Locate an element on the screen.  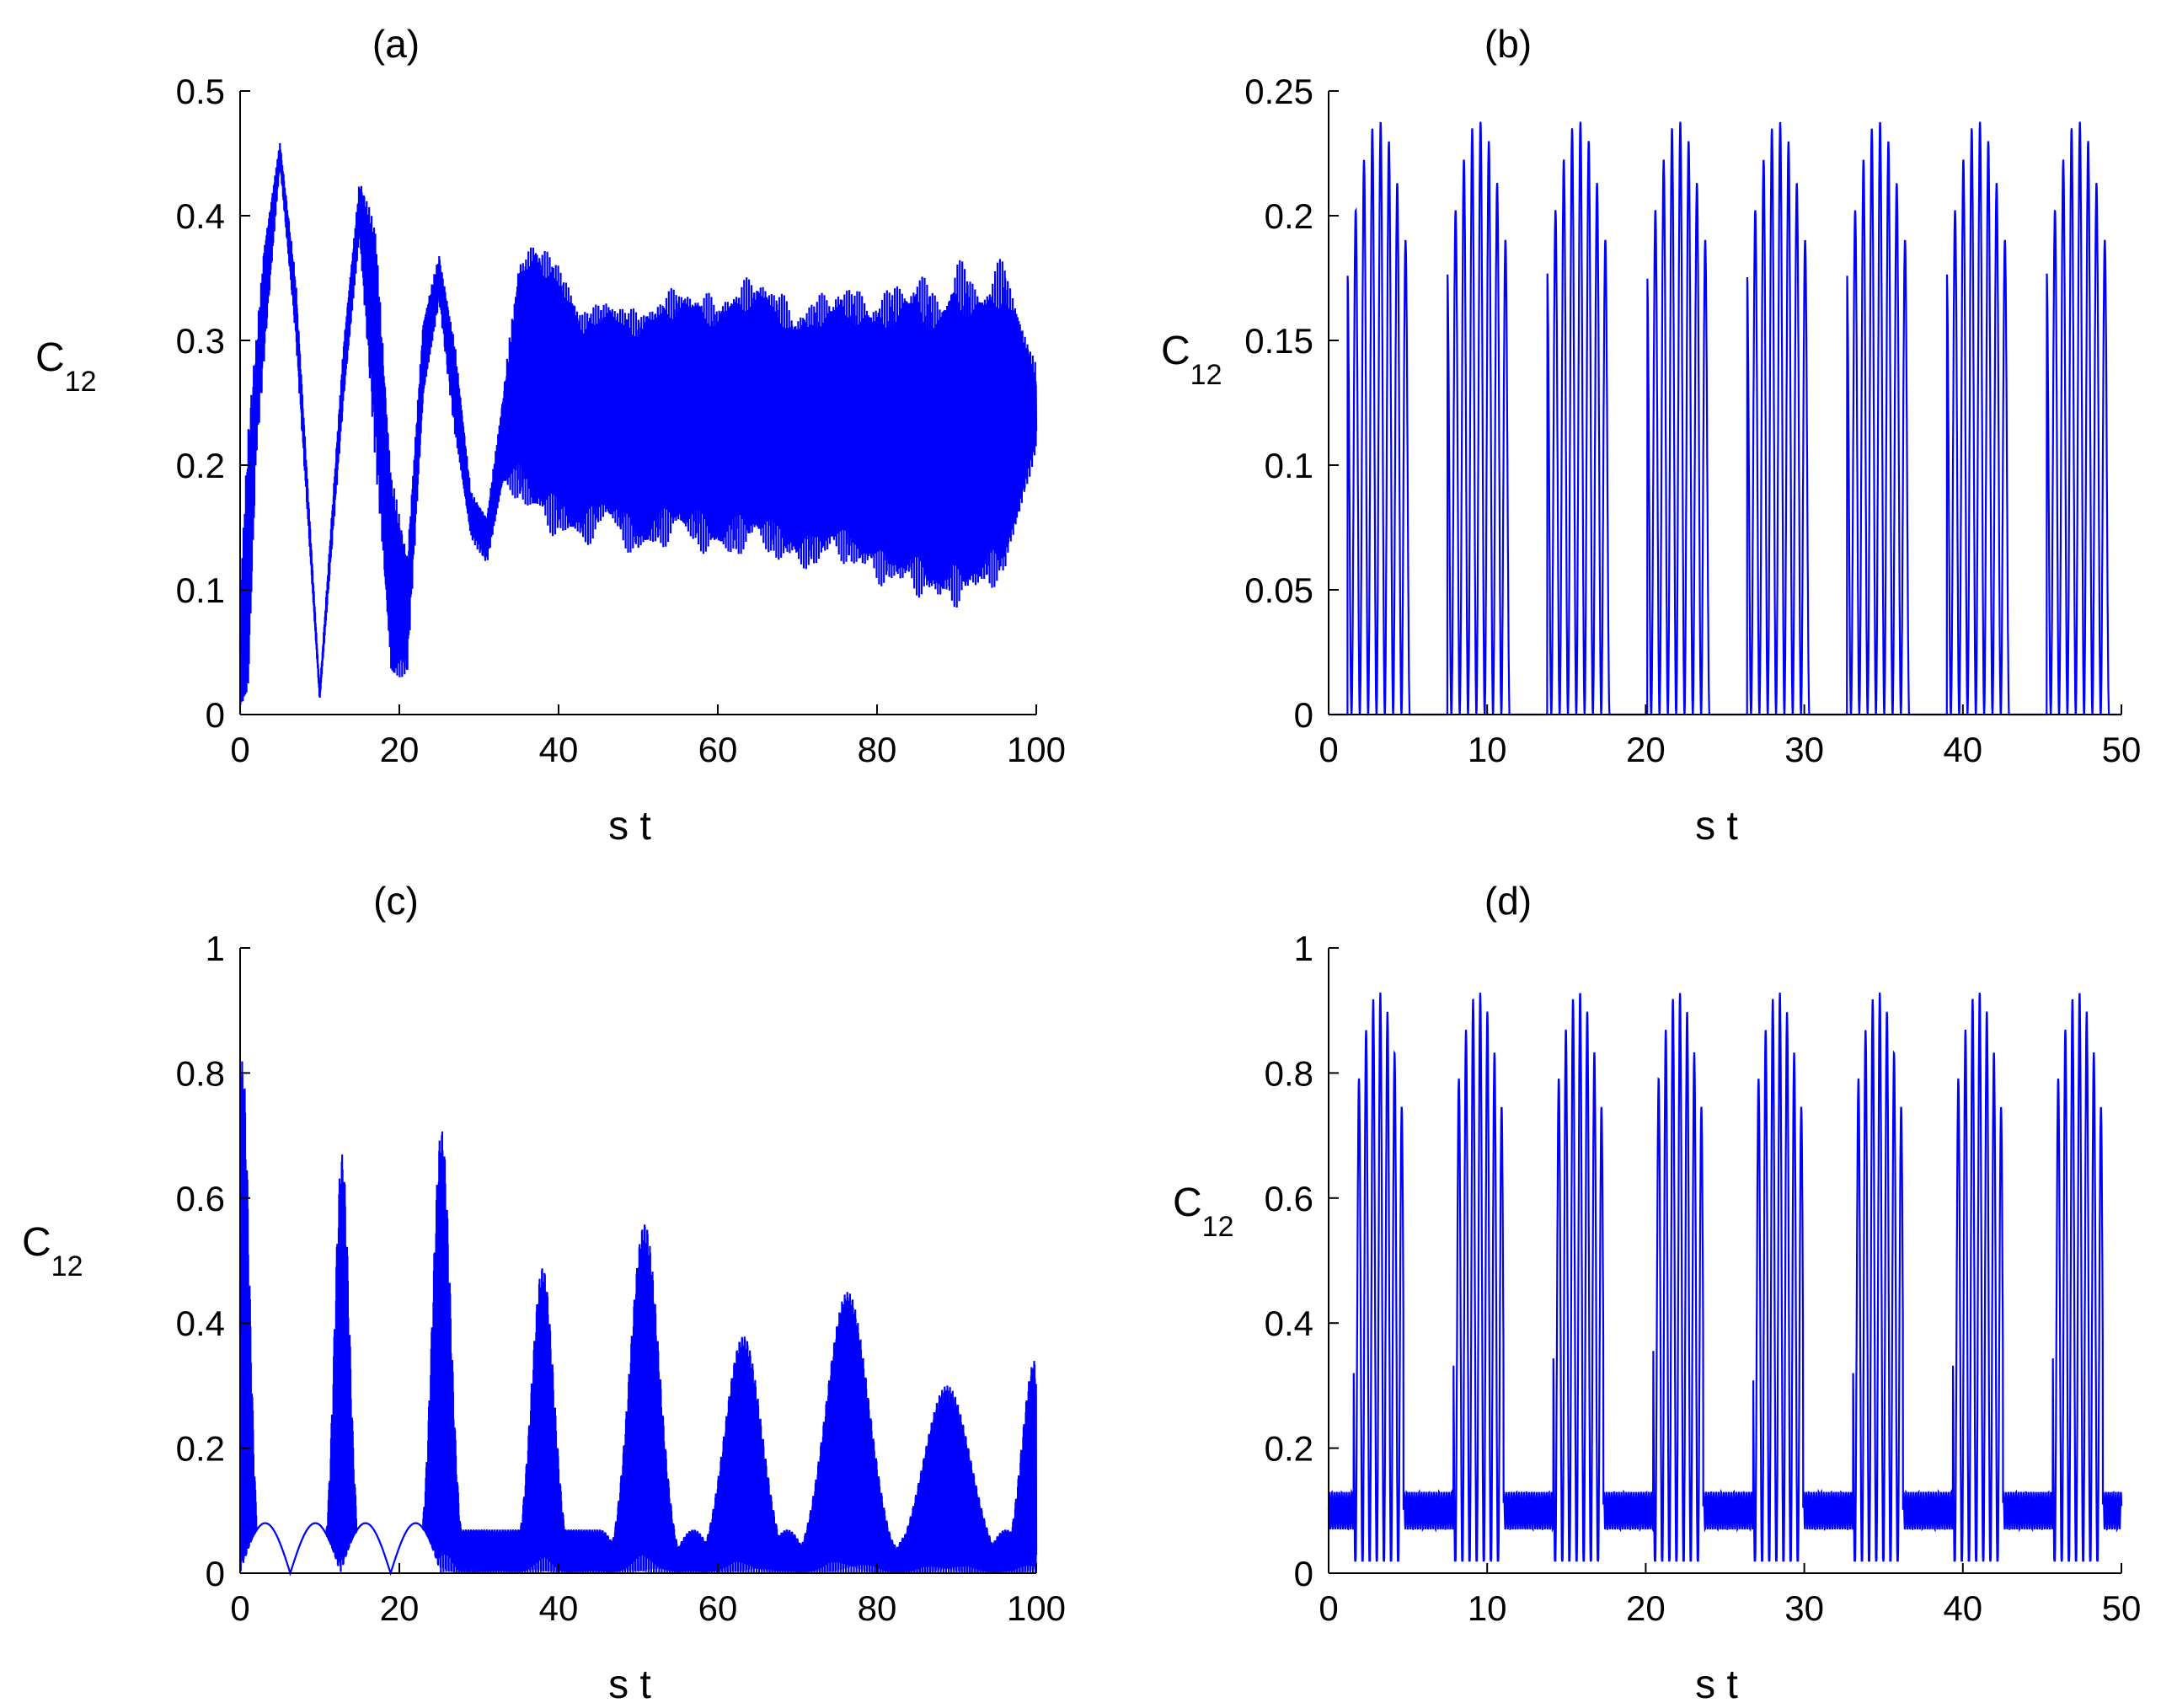
panel-title: (a) is located at coordinates (396, 44).